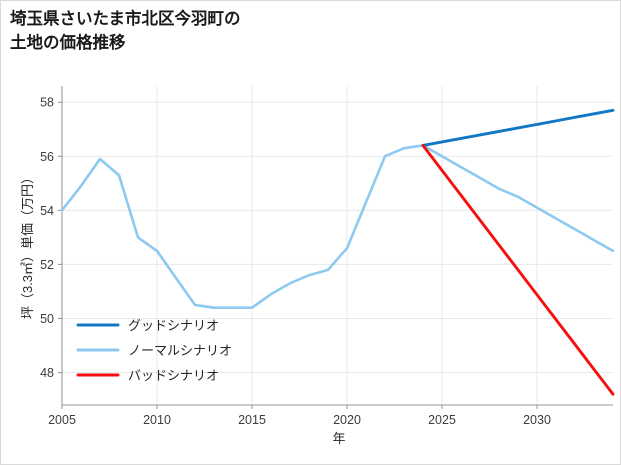 The width and height of the screenshot is (621, 465). I want to click on svg-text: 50, so click(47, 319).